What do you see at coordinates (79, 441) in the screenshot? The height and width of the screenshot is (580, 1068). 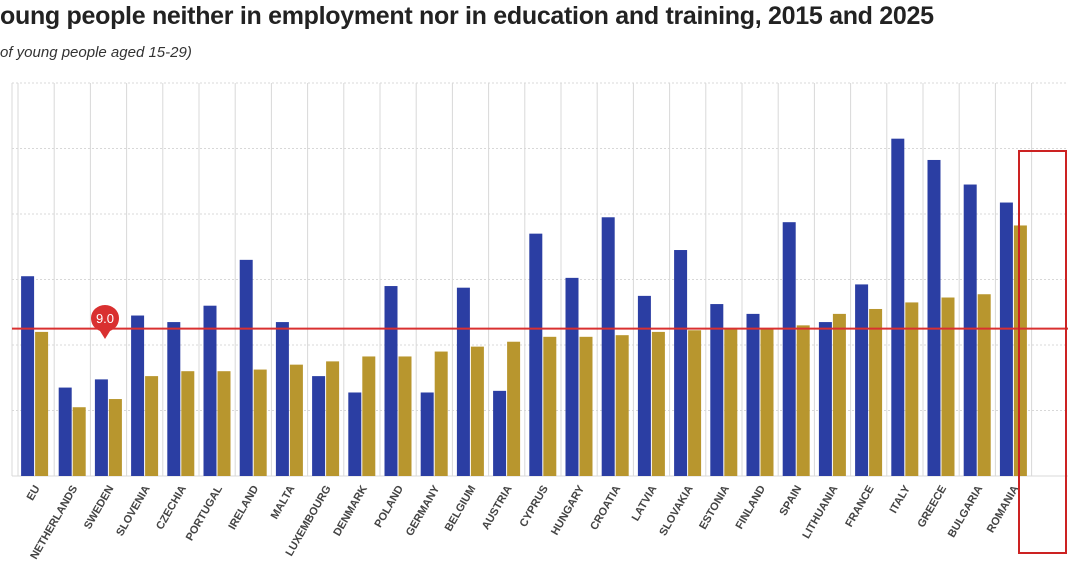 I see `bar-2025-netherlands` at bounding box center [79, 441].